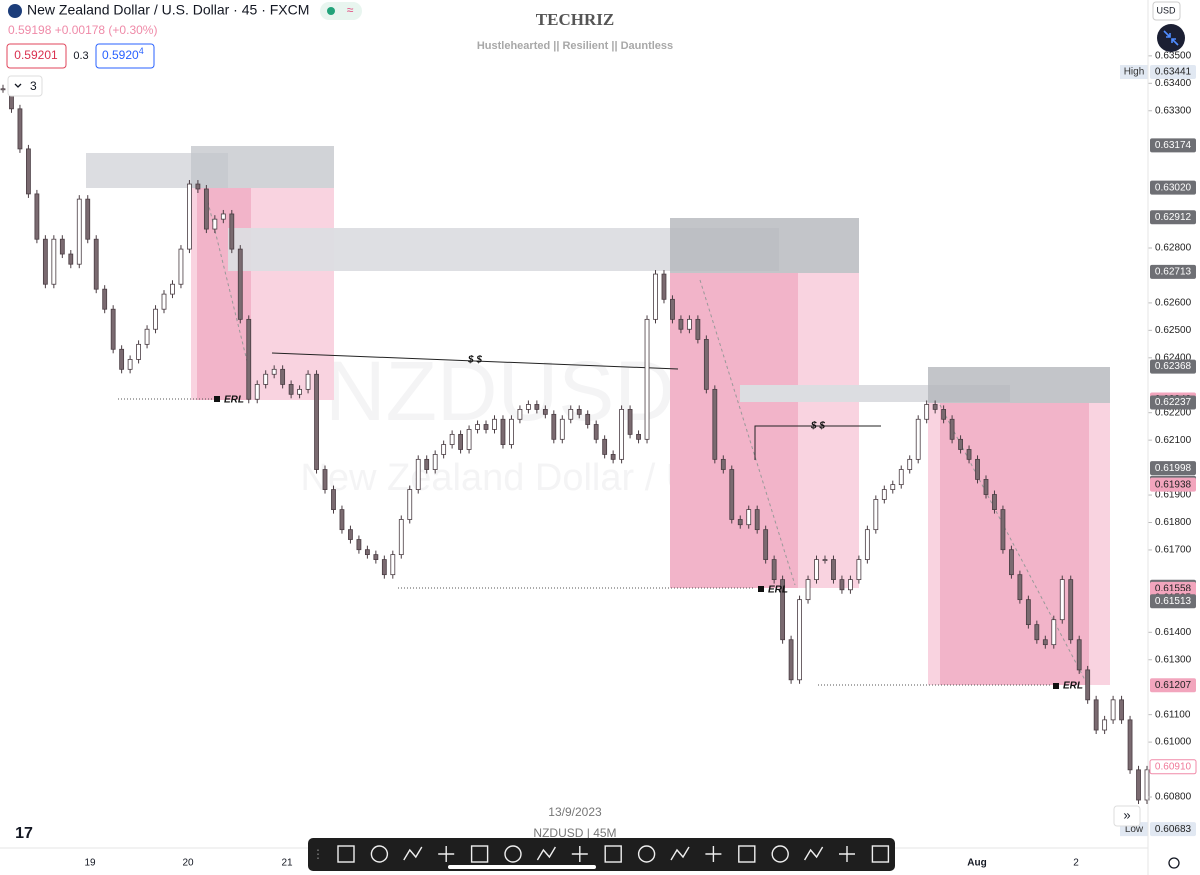 Image resolution: width=1200 pixels, height=875 pixels. I want to click on auto-scale-button, so click(1171, 38).